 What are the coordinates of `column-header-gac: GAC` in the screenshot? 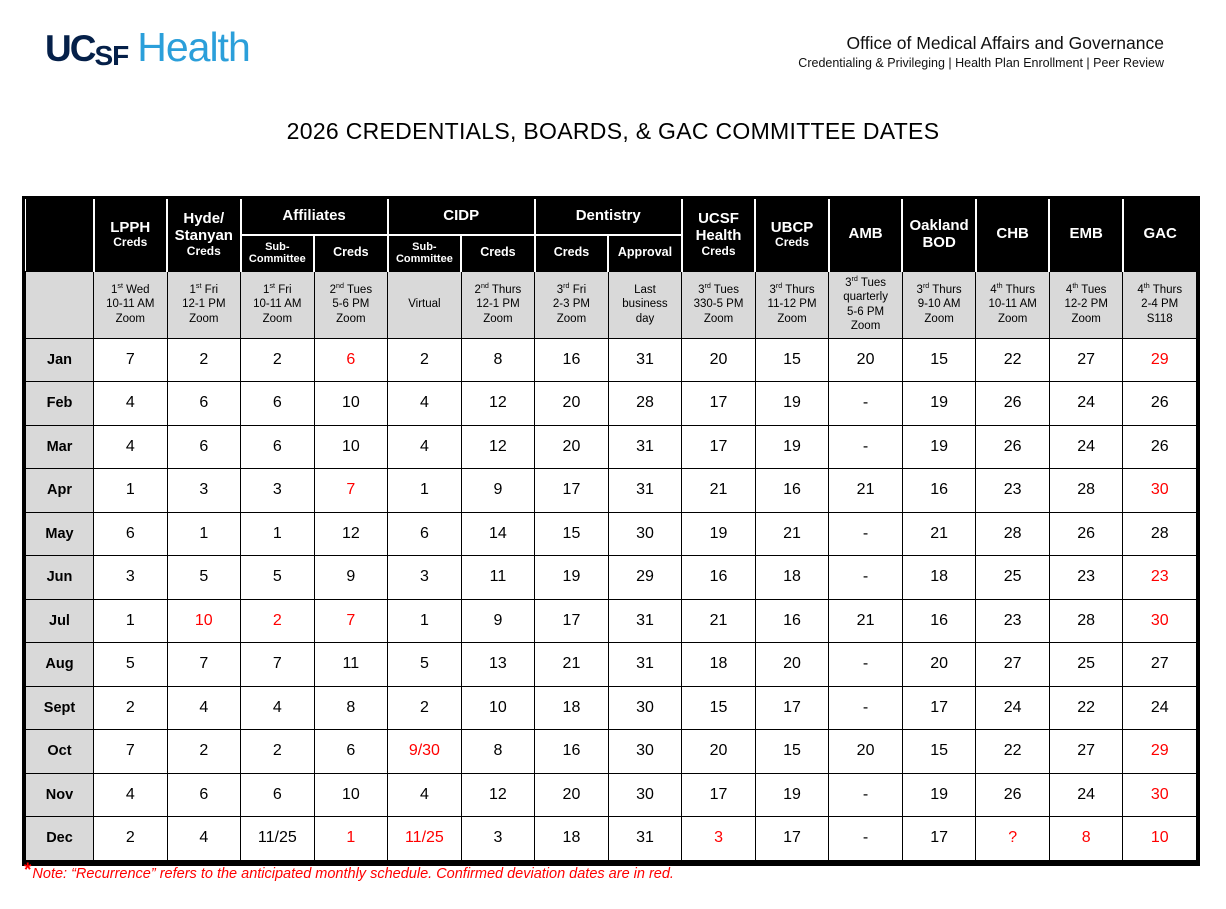 It's located at (1159, 235).